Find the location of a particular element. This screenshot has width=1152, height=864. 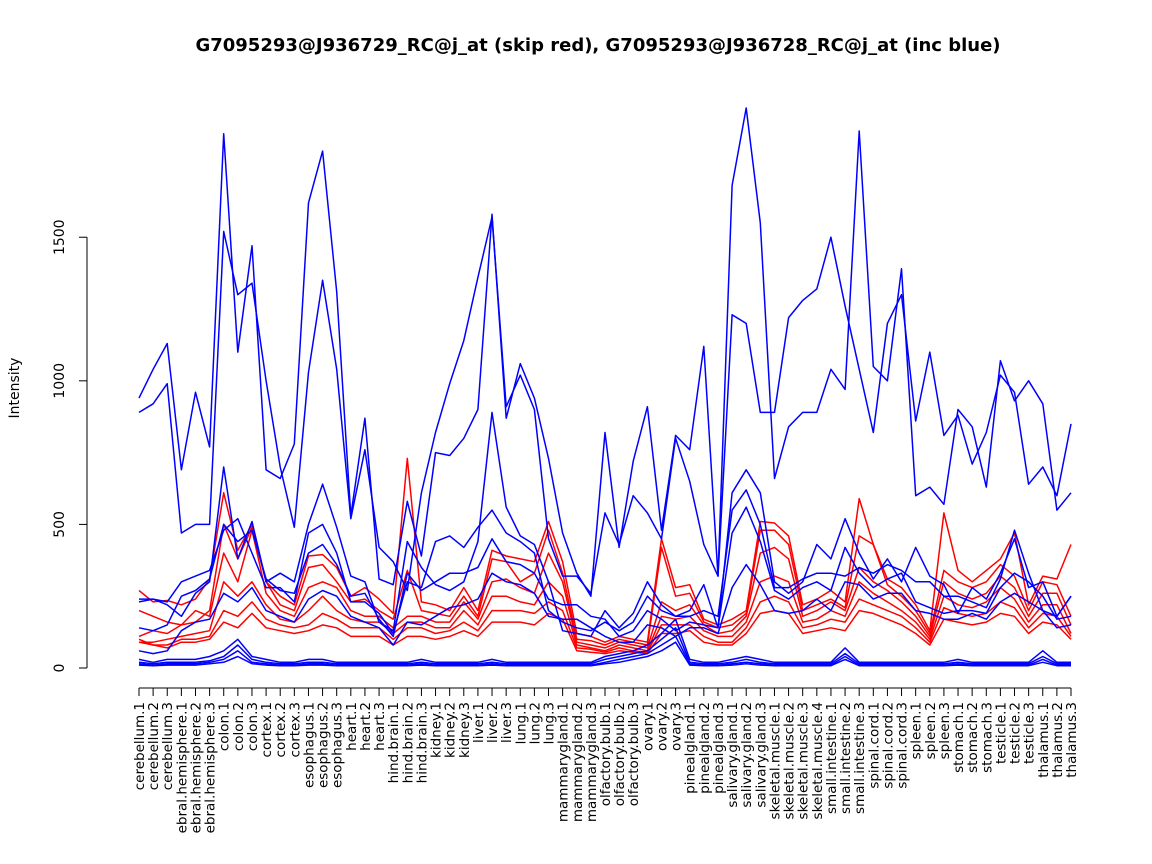

x-tick-label: salivary.gland.3 is located at coordinates (761, 755).